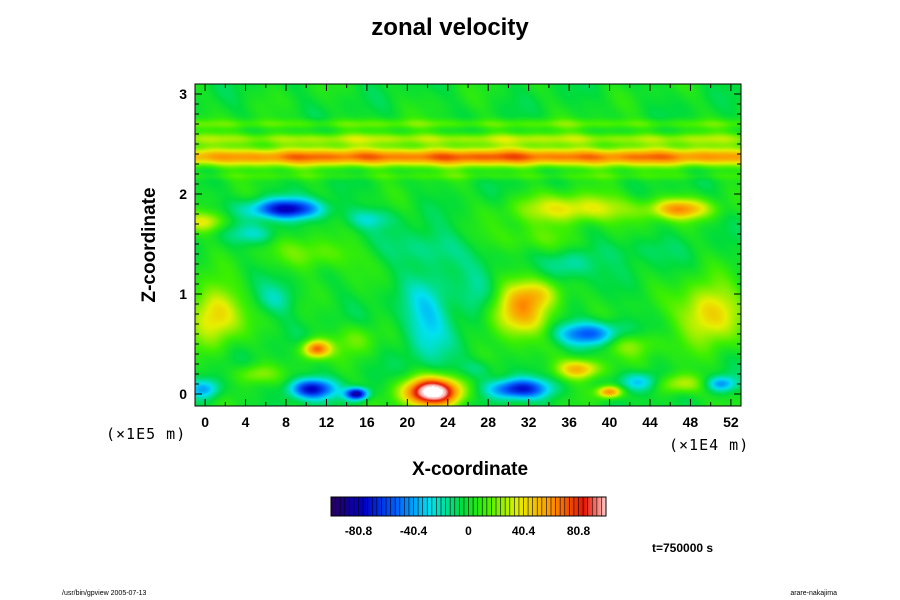  I want to click on x-axis-label: X-coordinate, so click(470, 469).